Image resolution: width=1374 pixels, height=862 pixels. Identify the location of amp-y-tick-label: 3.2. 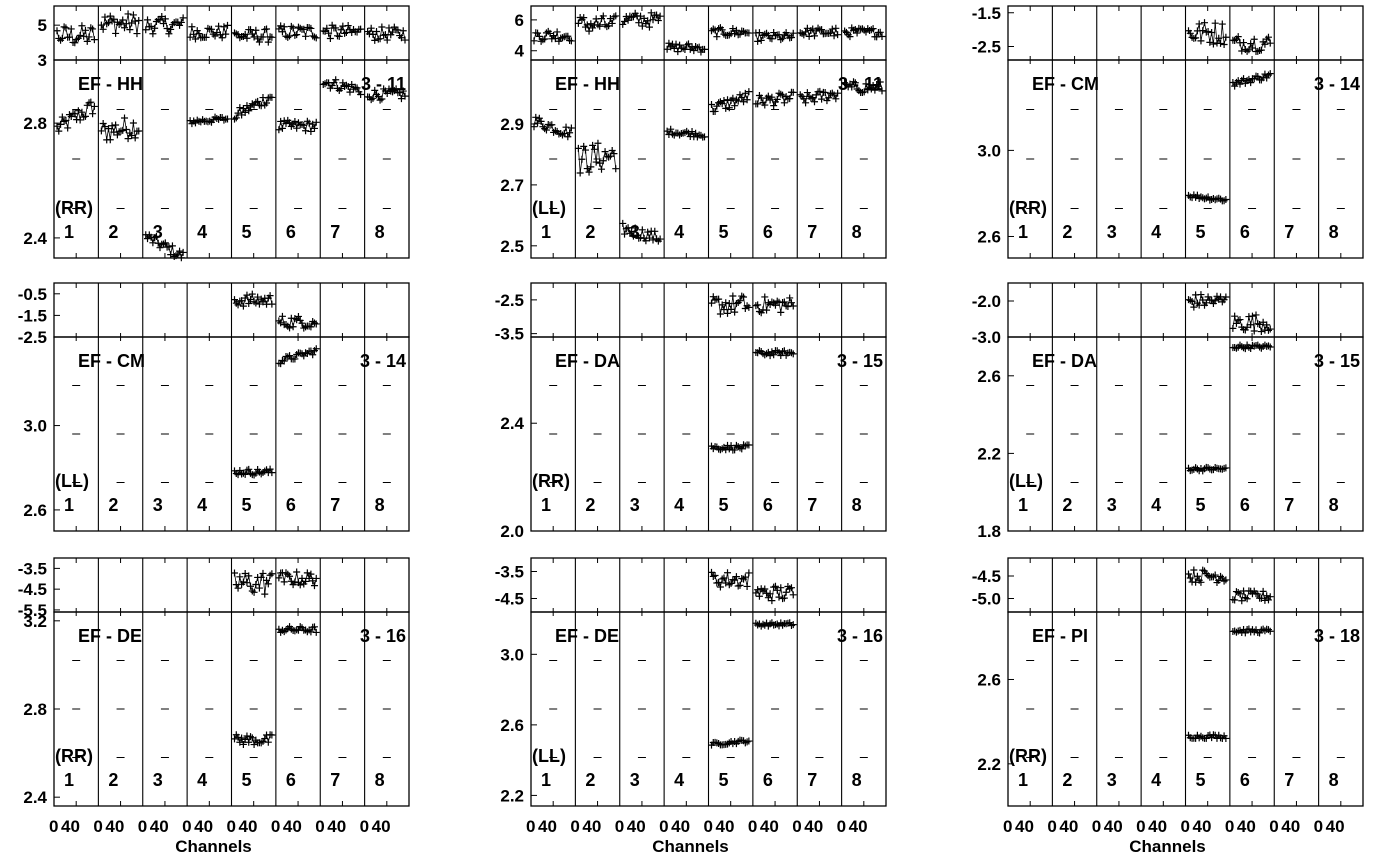
(35, 621).